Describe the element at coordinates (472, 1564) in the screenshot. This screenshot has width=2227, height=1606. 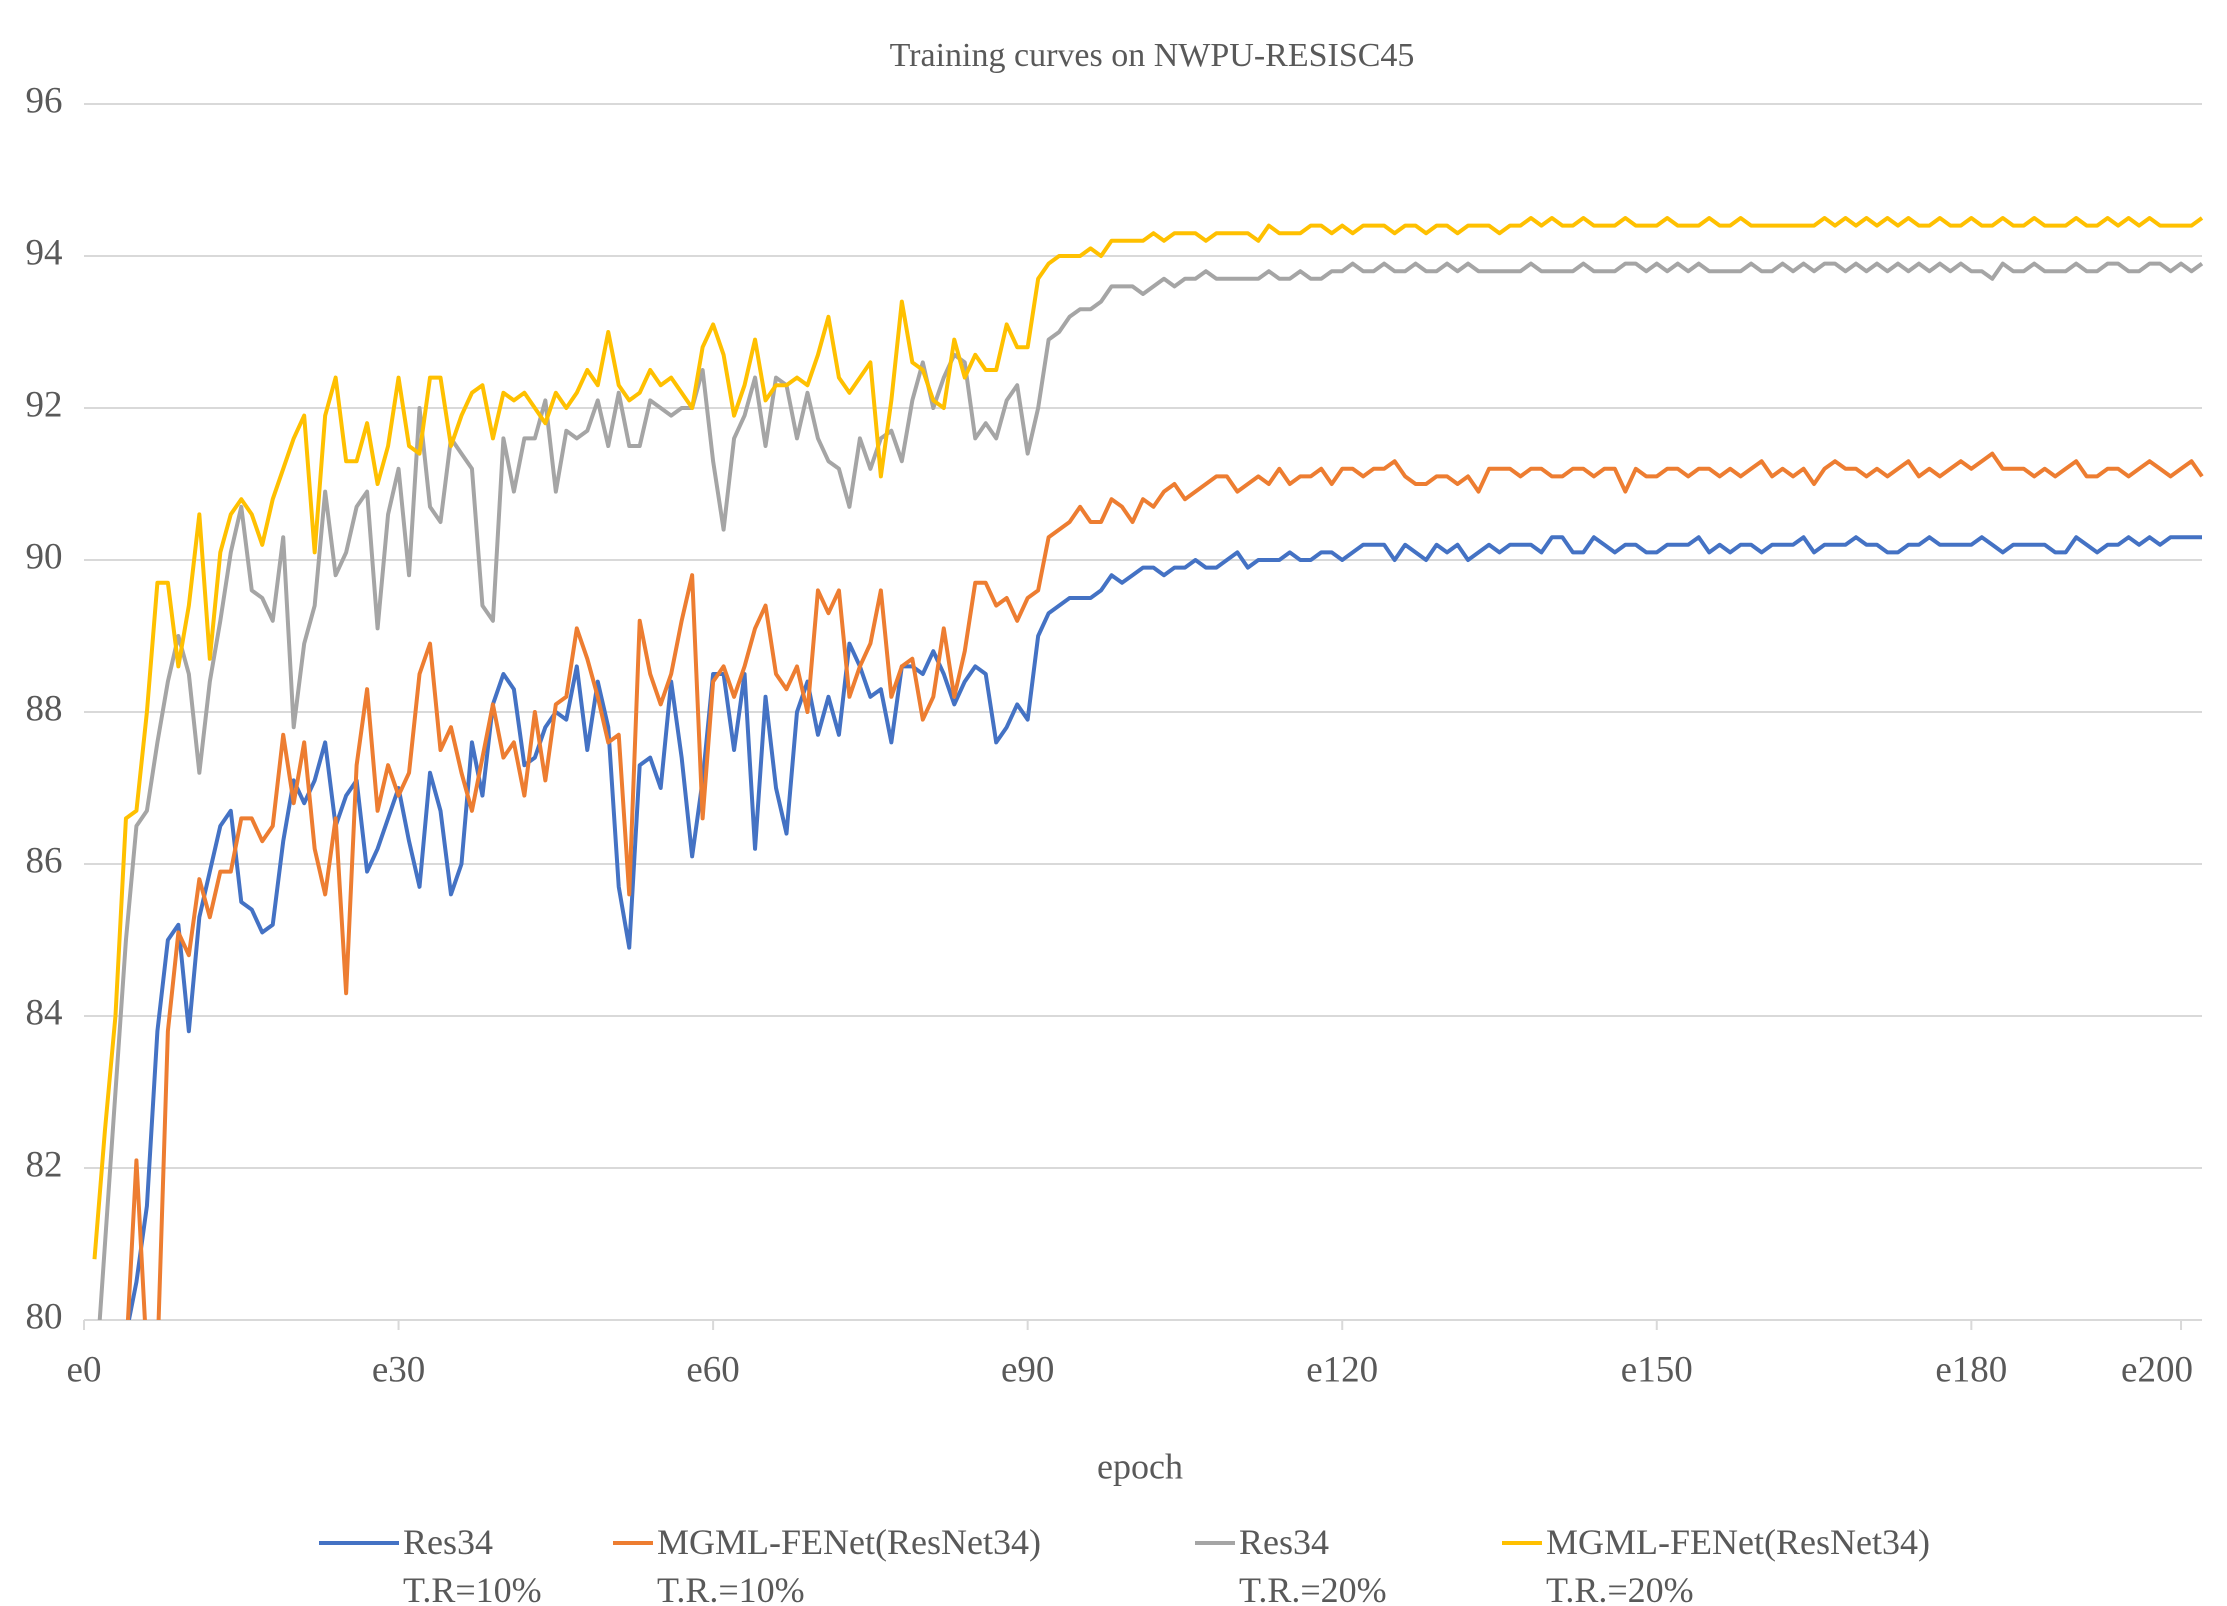
I see `legend-label: Res34 T.R=10%` at that location.